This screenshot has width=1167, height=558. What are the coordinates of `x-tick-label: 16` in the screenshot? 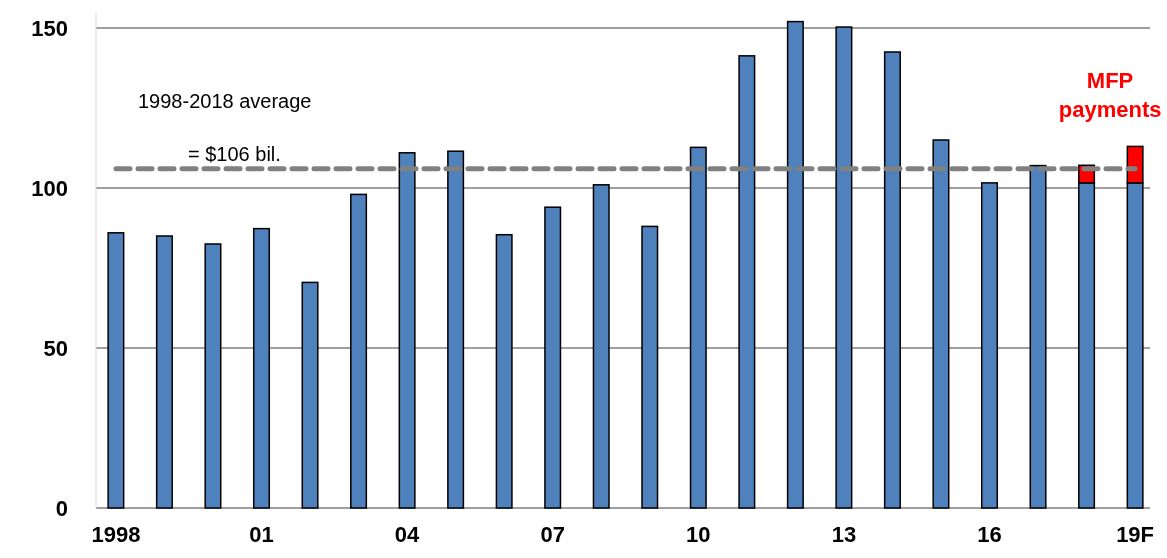 It's located at (989, 534).